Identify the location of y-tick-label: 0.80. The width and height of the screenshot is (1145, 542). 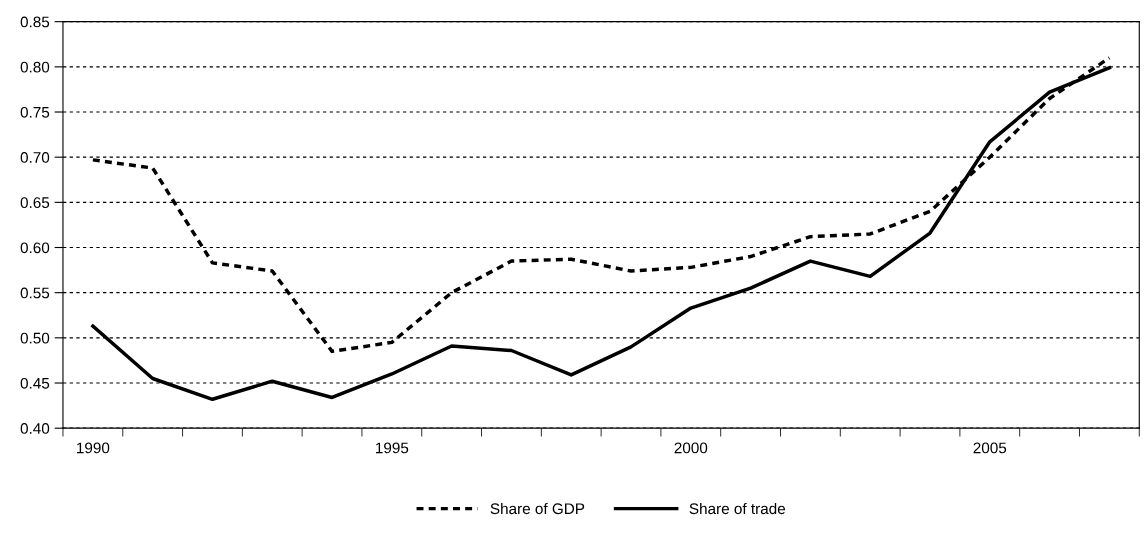
(35, 67).